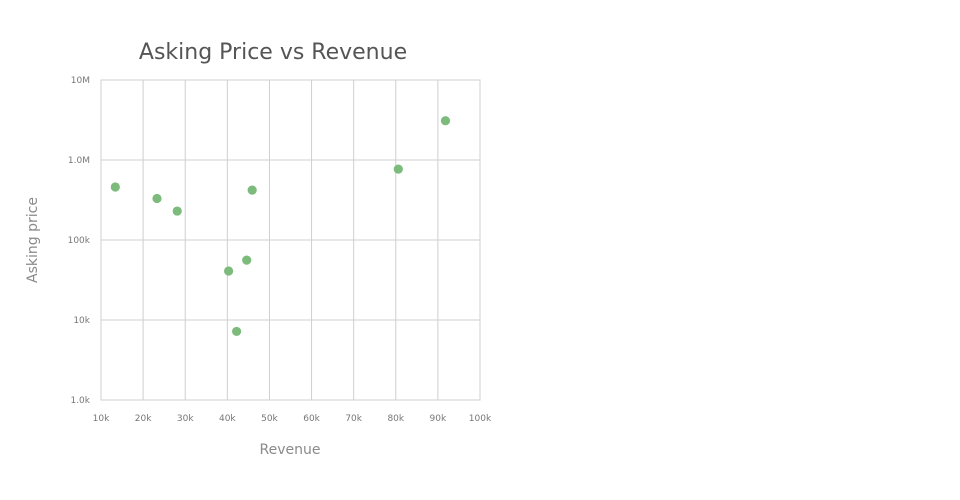  I want to click on y-axis-ticks: 1.0k 10k 100k 1.0M 10M, so click(79, 241).